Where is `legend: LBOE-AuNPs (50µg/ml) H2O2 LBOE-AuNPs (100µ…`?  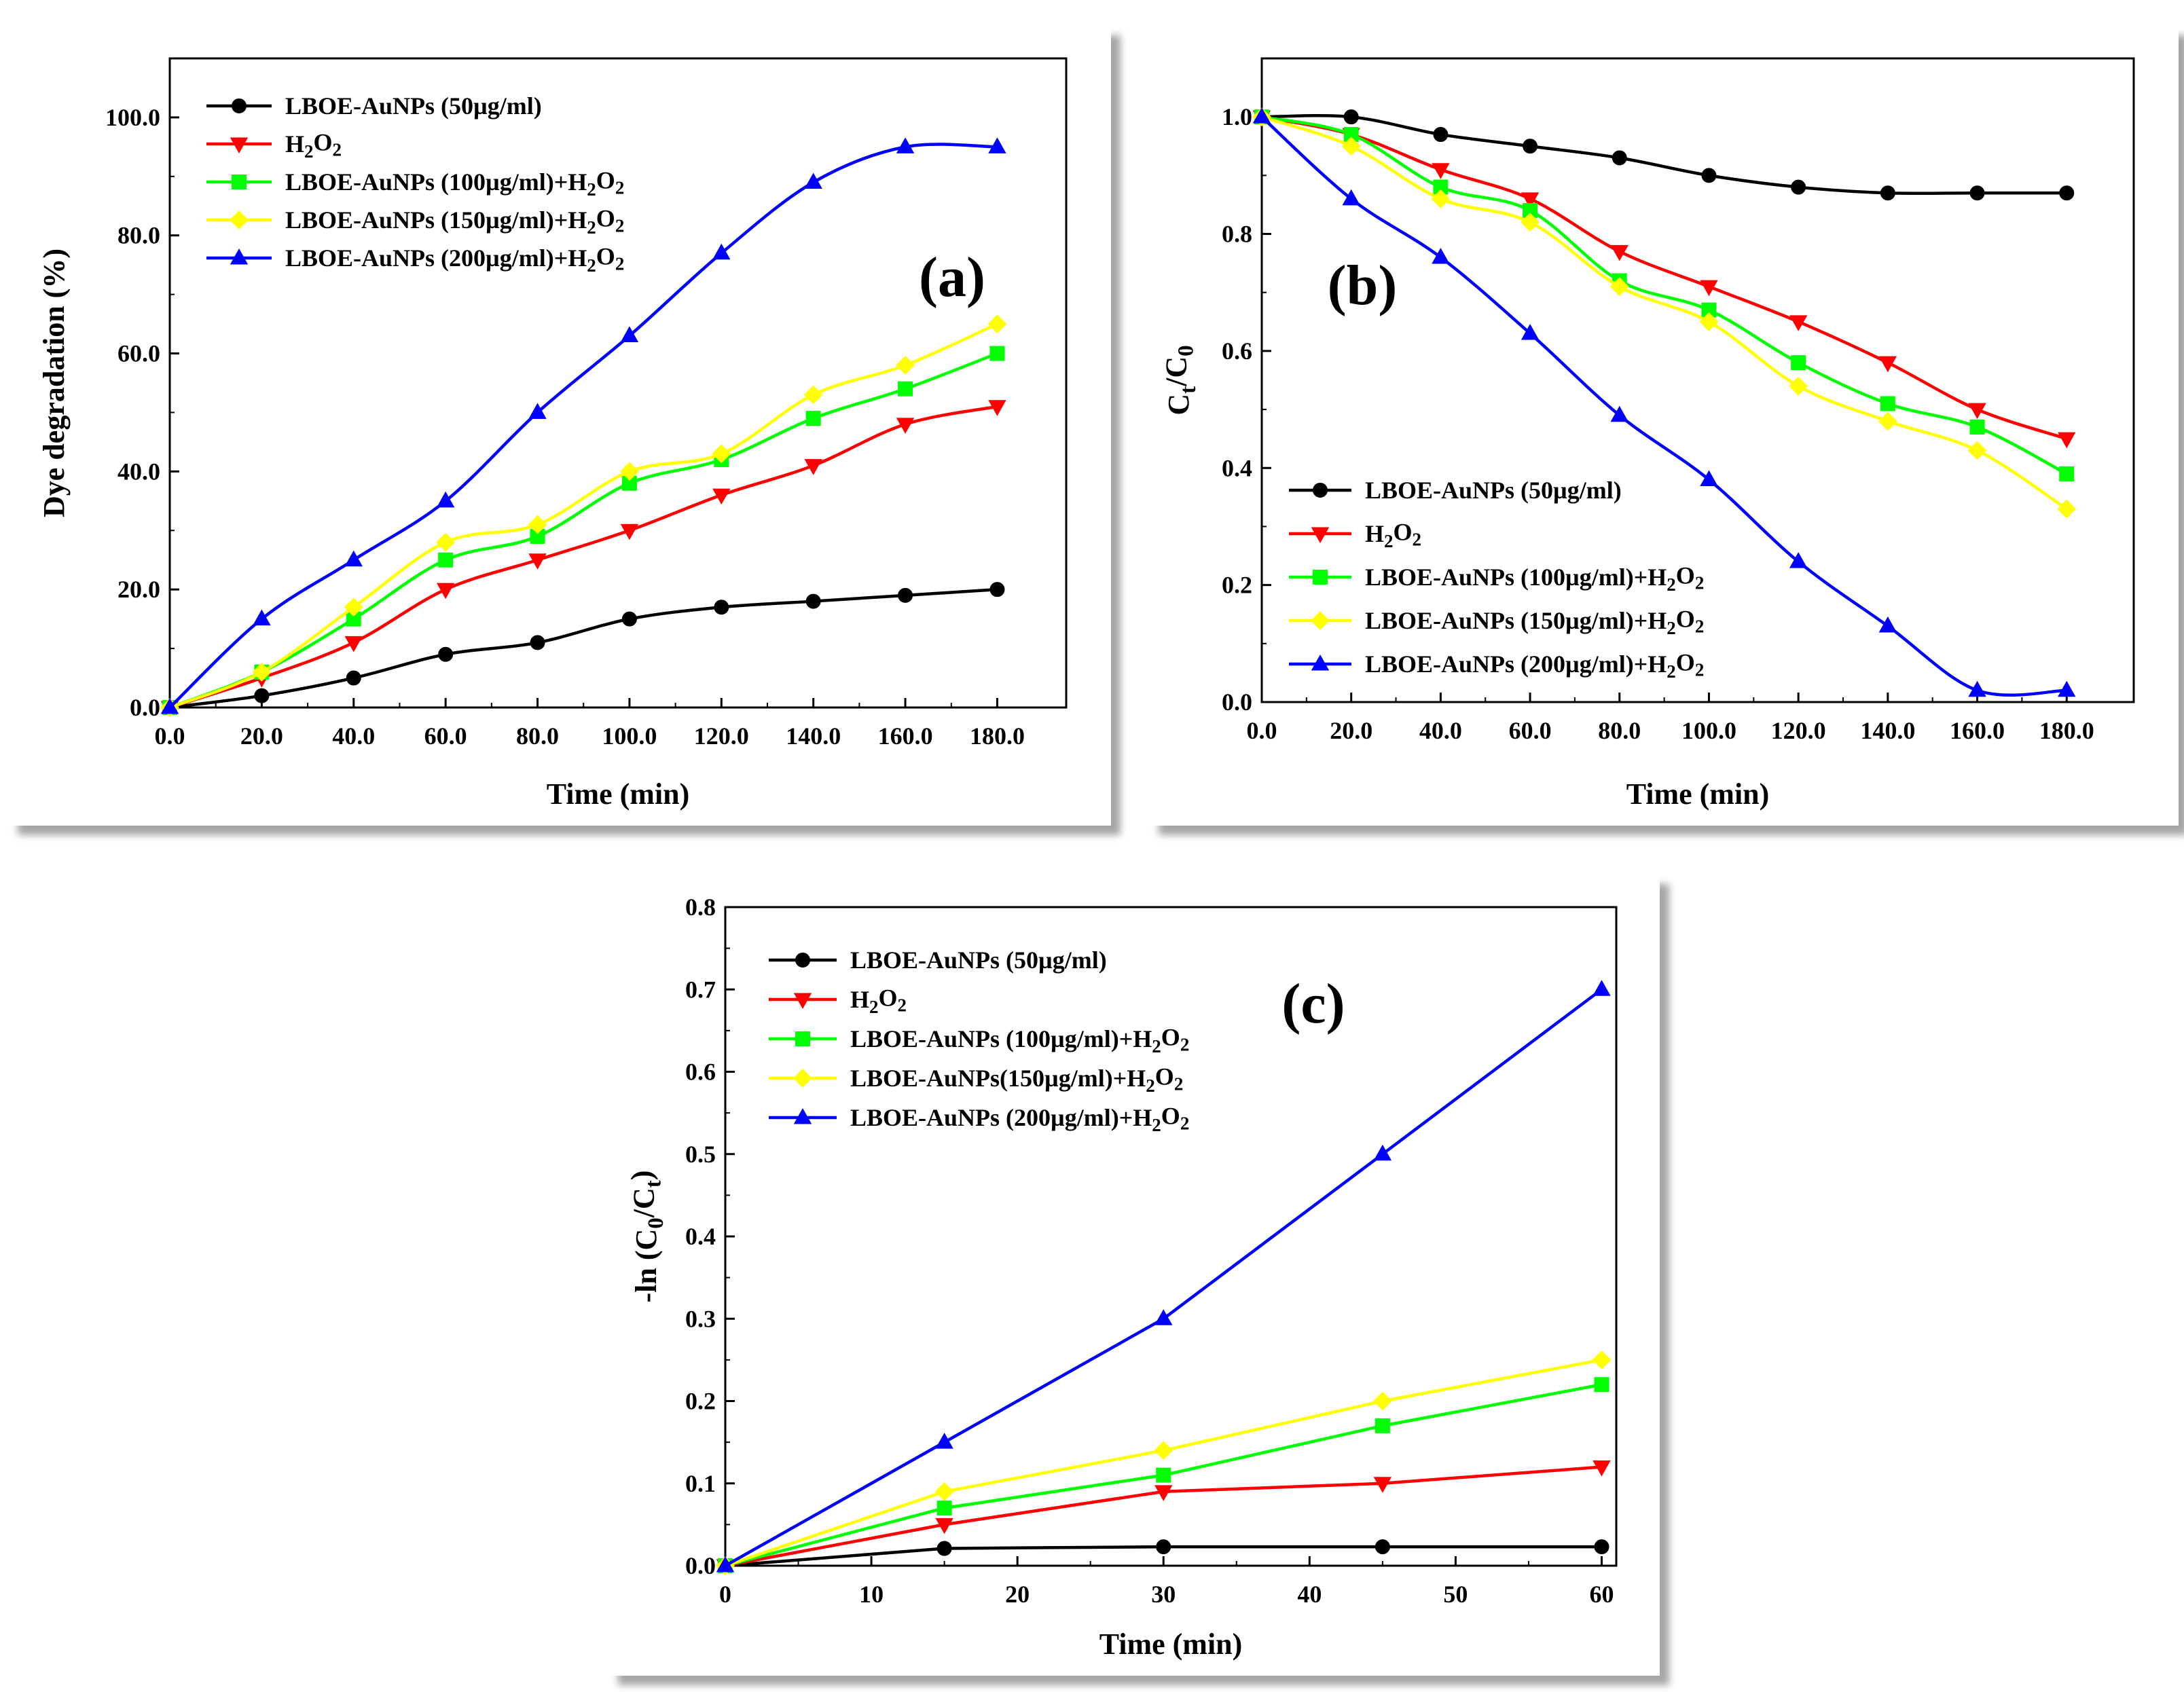
legend: LBOE-AuNPs (50µg/ml) H2O2 LBOE-AuNPs (100µ… is located at coordinates (1496, 579).